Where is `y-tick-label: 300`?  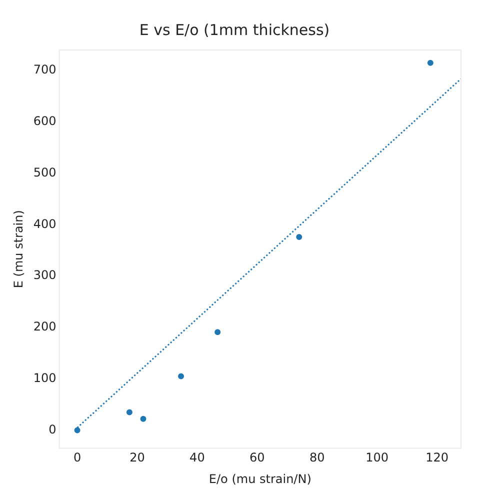 y-tick-label: 300 is located at coordinates (44, 275).